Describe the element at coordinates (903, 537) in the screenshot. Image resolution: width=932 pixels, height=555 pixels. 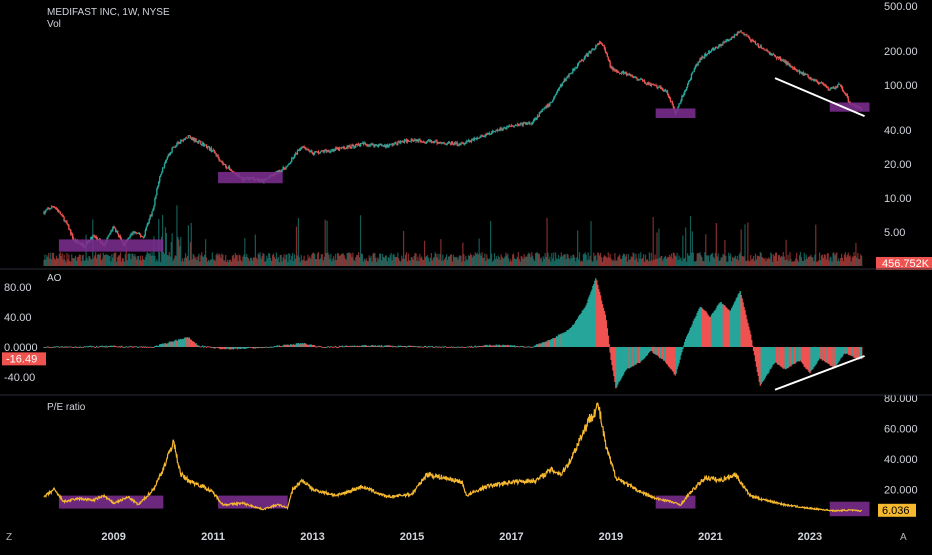
I see `auto-scale-icon: A` at that location.